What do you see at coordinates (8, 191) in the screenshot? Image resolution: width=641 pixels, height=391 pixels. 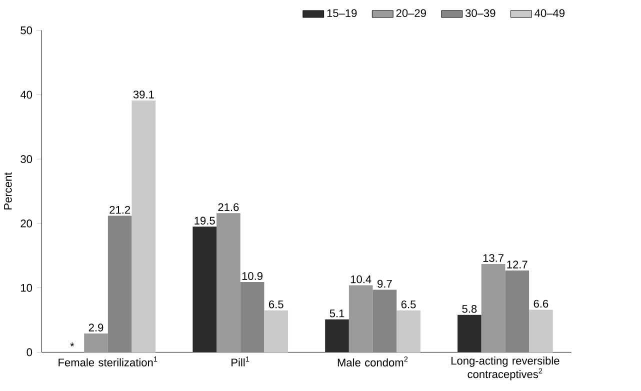 I see `y-axis-title: Percent` at bounding box center [8, 191].